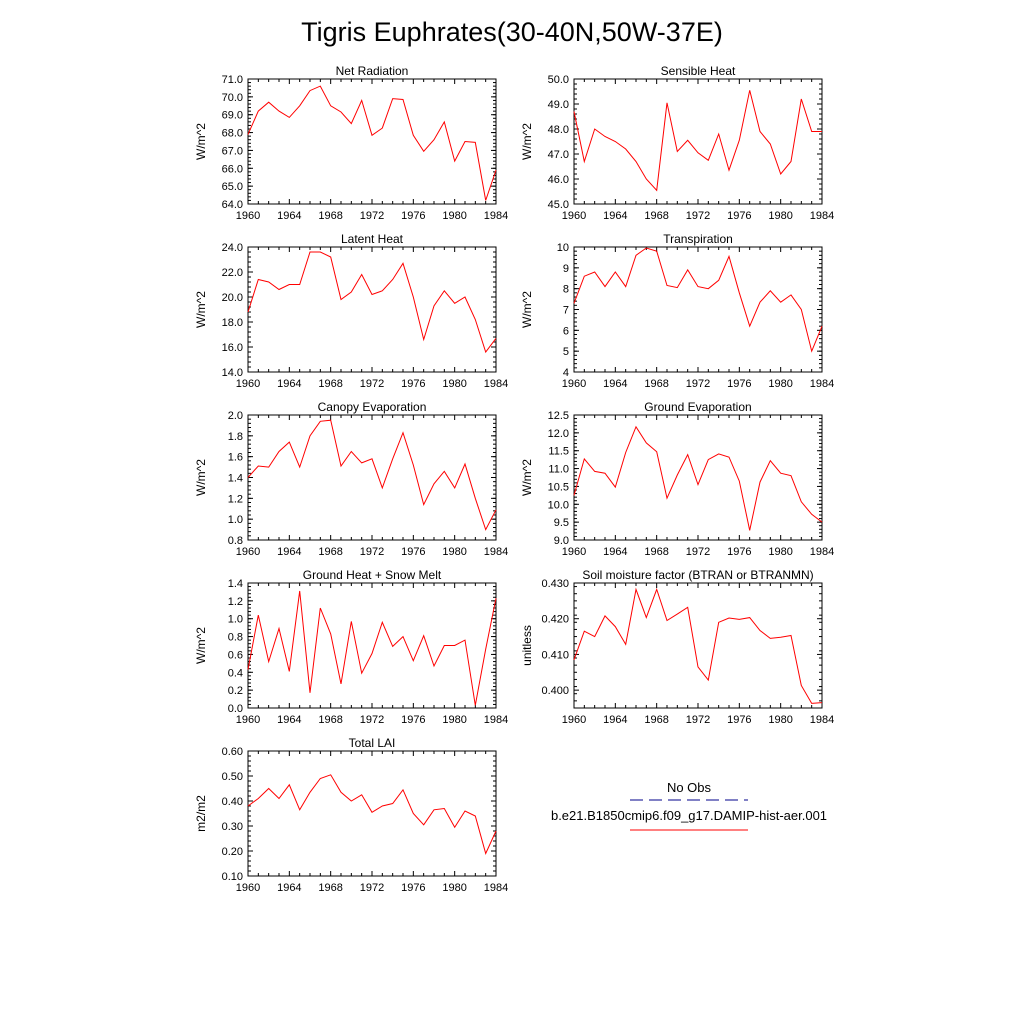  I want to click on y-tick-label: 68.0, so click(232, 134).